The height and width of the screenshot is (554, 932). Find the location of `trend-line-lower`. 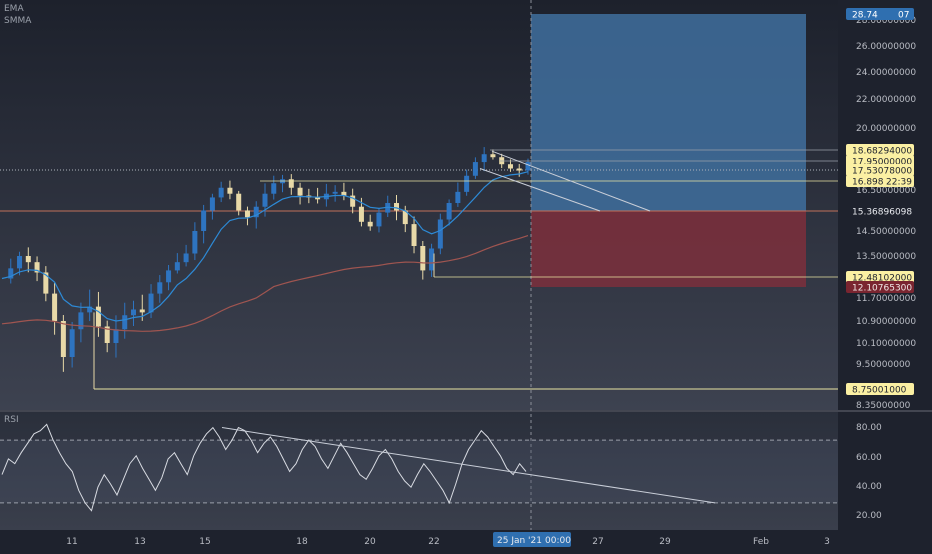

trend-line-lower is located at coordinates (540, 190).